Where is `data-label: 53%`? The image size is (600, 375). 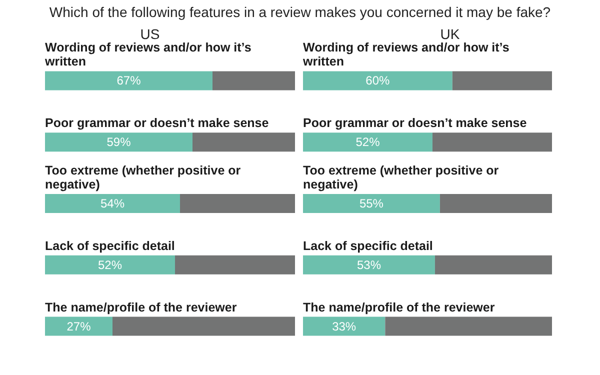 data-label: 53% is located at coordinates (369, 265).